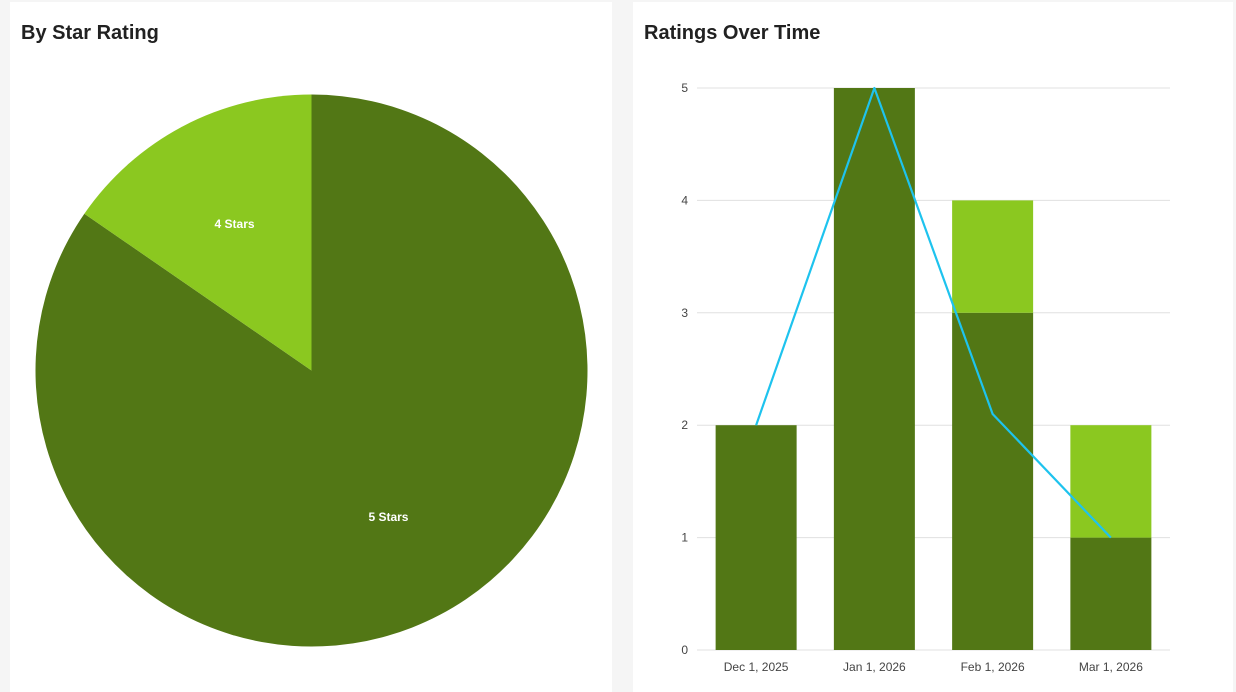 The height and width of the screenshot is (692, 1236). I want to click on y-tick-label: 2, so click(684, 425).